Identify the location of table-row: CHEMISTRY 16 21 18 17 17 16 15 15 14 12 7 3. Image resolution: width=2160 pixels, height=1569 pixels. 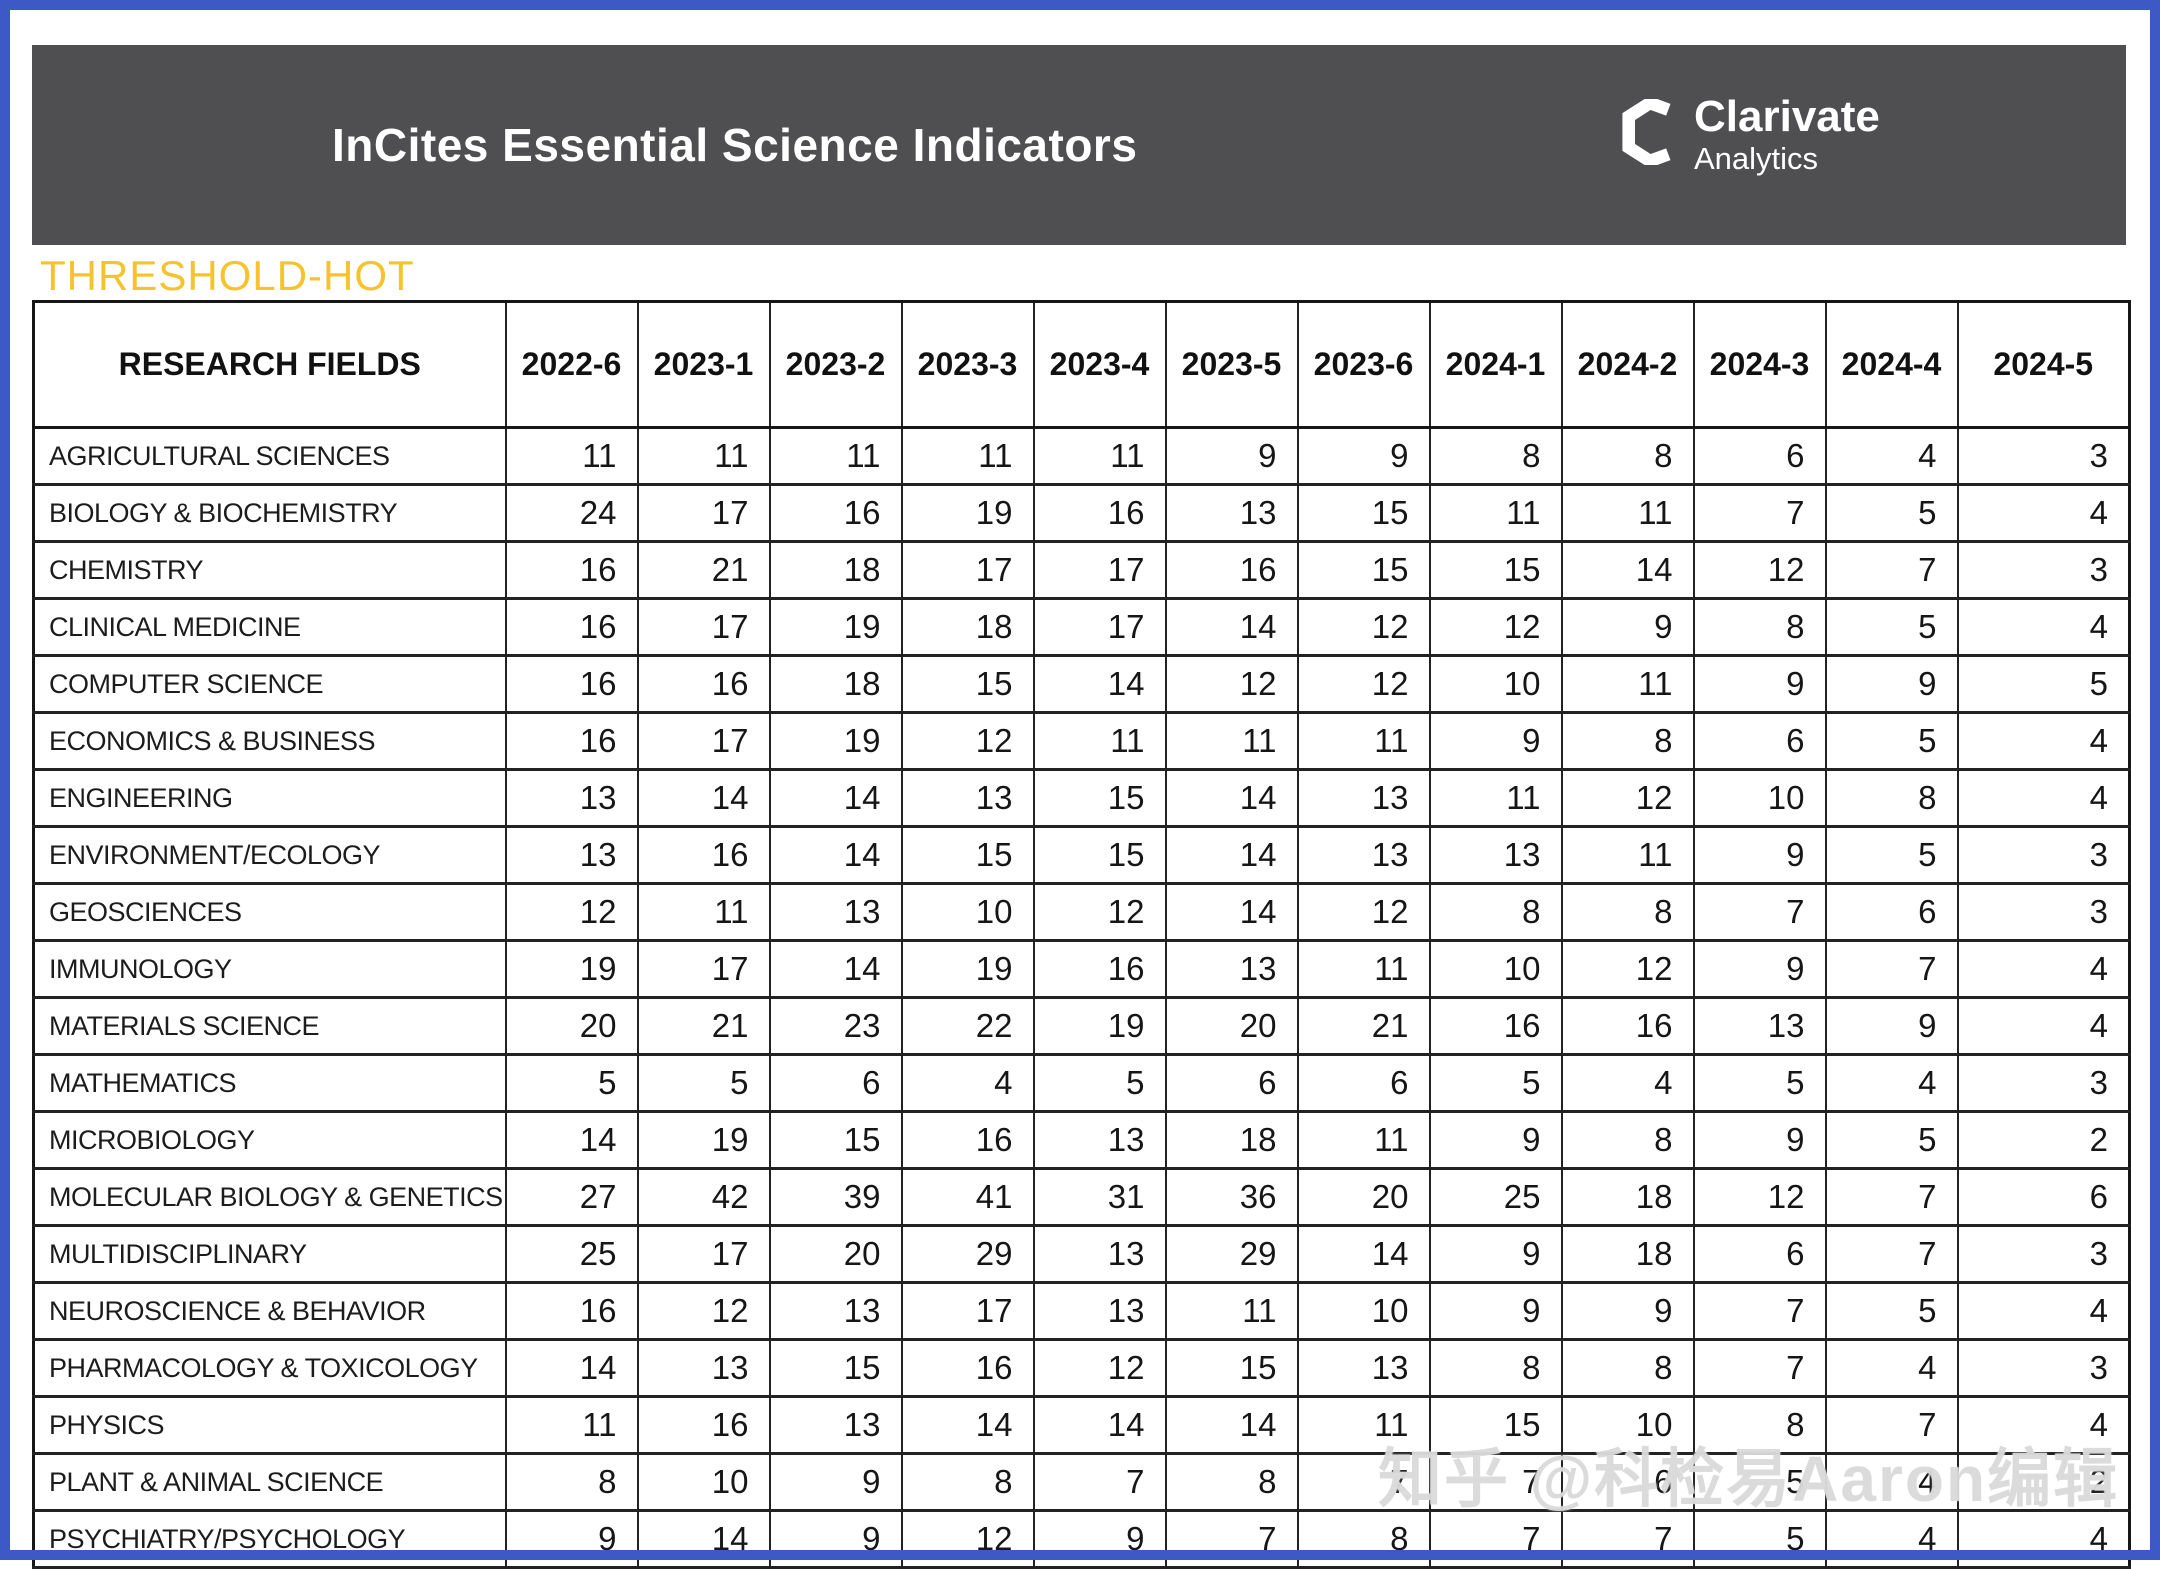
(1081, 570).